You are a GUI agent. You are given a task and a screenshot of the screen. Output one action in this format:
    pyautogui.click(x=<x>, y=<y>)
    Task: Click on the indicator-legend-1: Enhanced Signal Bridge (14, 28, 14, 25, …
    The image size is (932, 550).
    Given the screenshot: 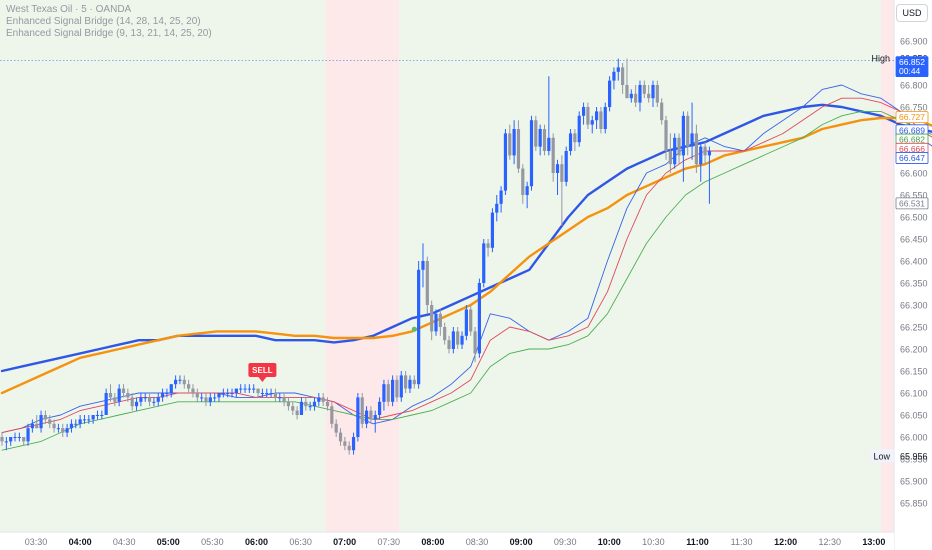 What is the action you would take?
    pyautogui.click(x=103, y=21)
    